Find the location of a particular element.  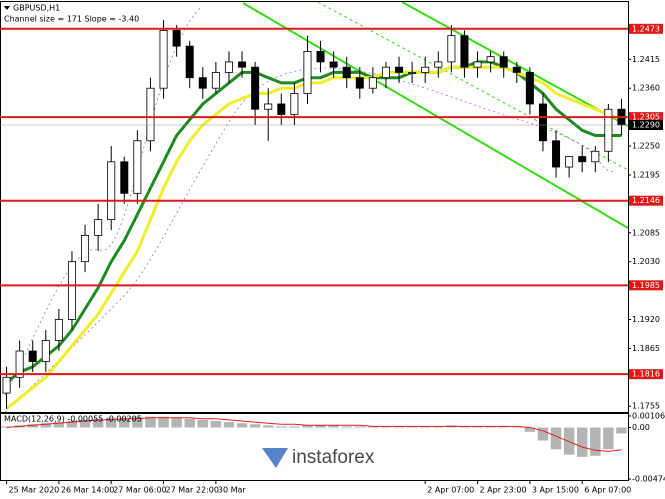

watermark-logo is located at coordinates (275, 458).